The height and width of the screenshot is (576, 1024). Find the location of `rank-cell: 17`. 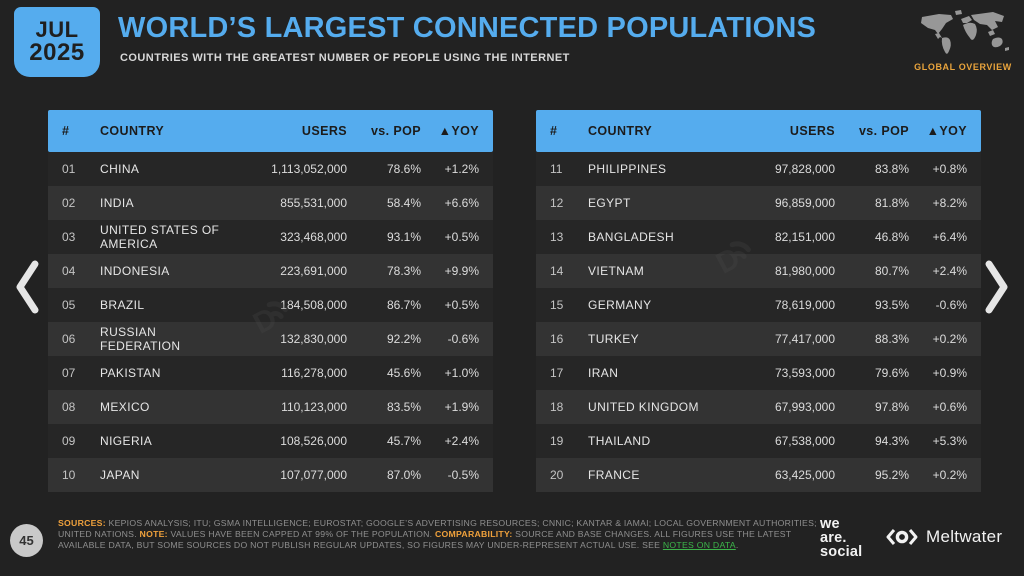

rank-cell: 17 is located at coordinates (557, 373).